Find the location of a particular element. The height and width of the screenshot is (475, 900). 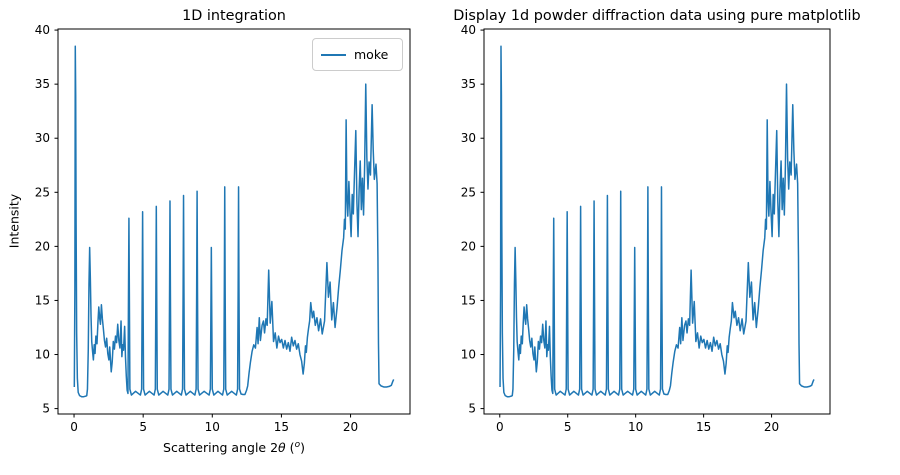

theta-symbol: θ is located at coordinates (282, 448).